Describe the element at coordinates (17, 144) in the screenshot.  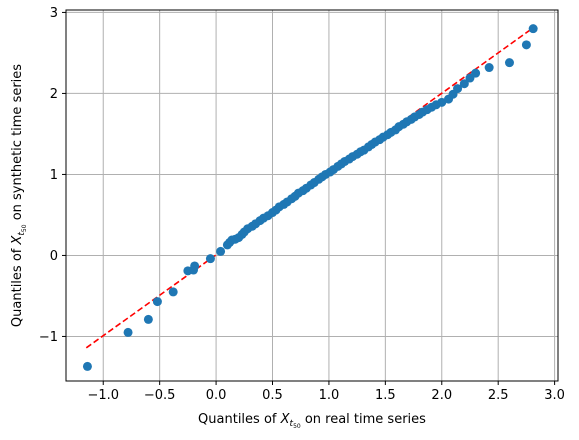
I see `y-axis-label-suffix: on synthetic time series` at that location.